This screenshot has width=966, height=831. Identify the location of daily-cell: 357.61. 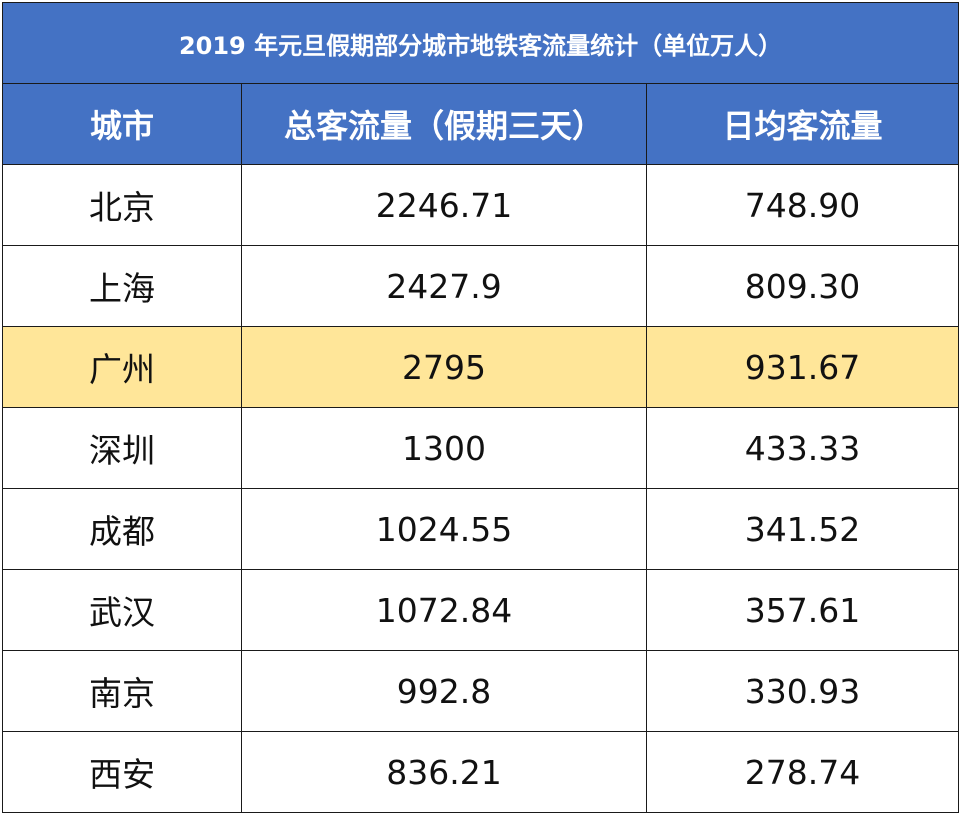
(802, 610).